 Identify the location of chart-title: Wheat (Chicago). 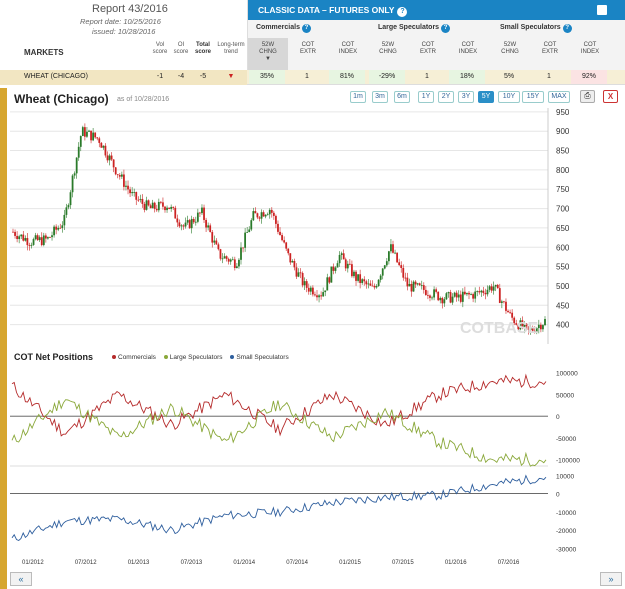
(61, 99).